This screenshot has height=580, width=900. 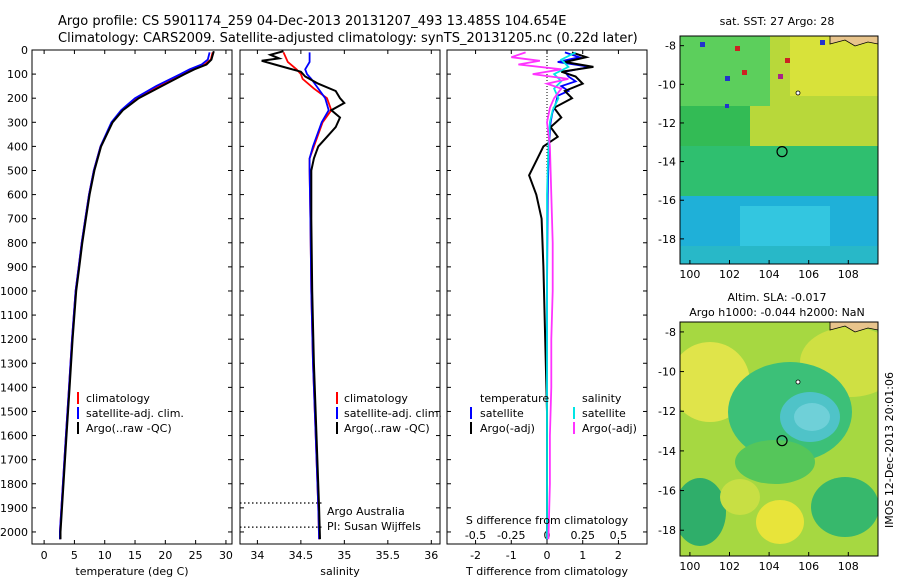 I want to click on x-tick-label: 35.5, so click(x=388, y=555).